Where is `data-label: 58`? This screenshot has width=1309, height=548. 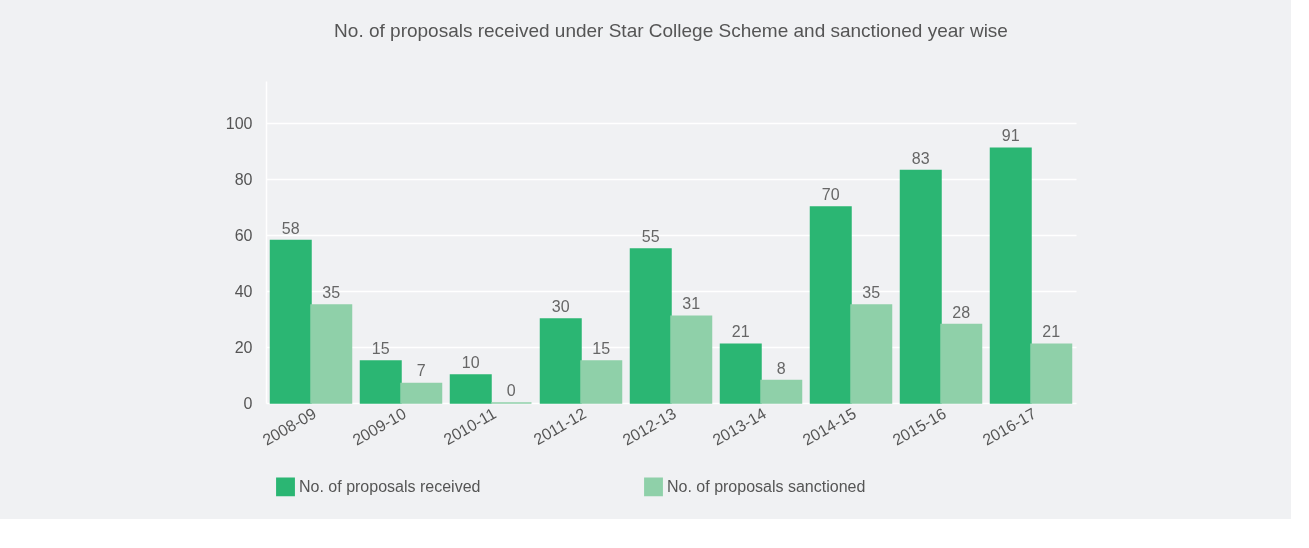
data-label: 58 is located at coordinates (290, 228).